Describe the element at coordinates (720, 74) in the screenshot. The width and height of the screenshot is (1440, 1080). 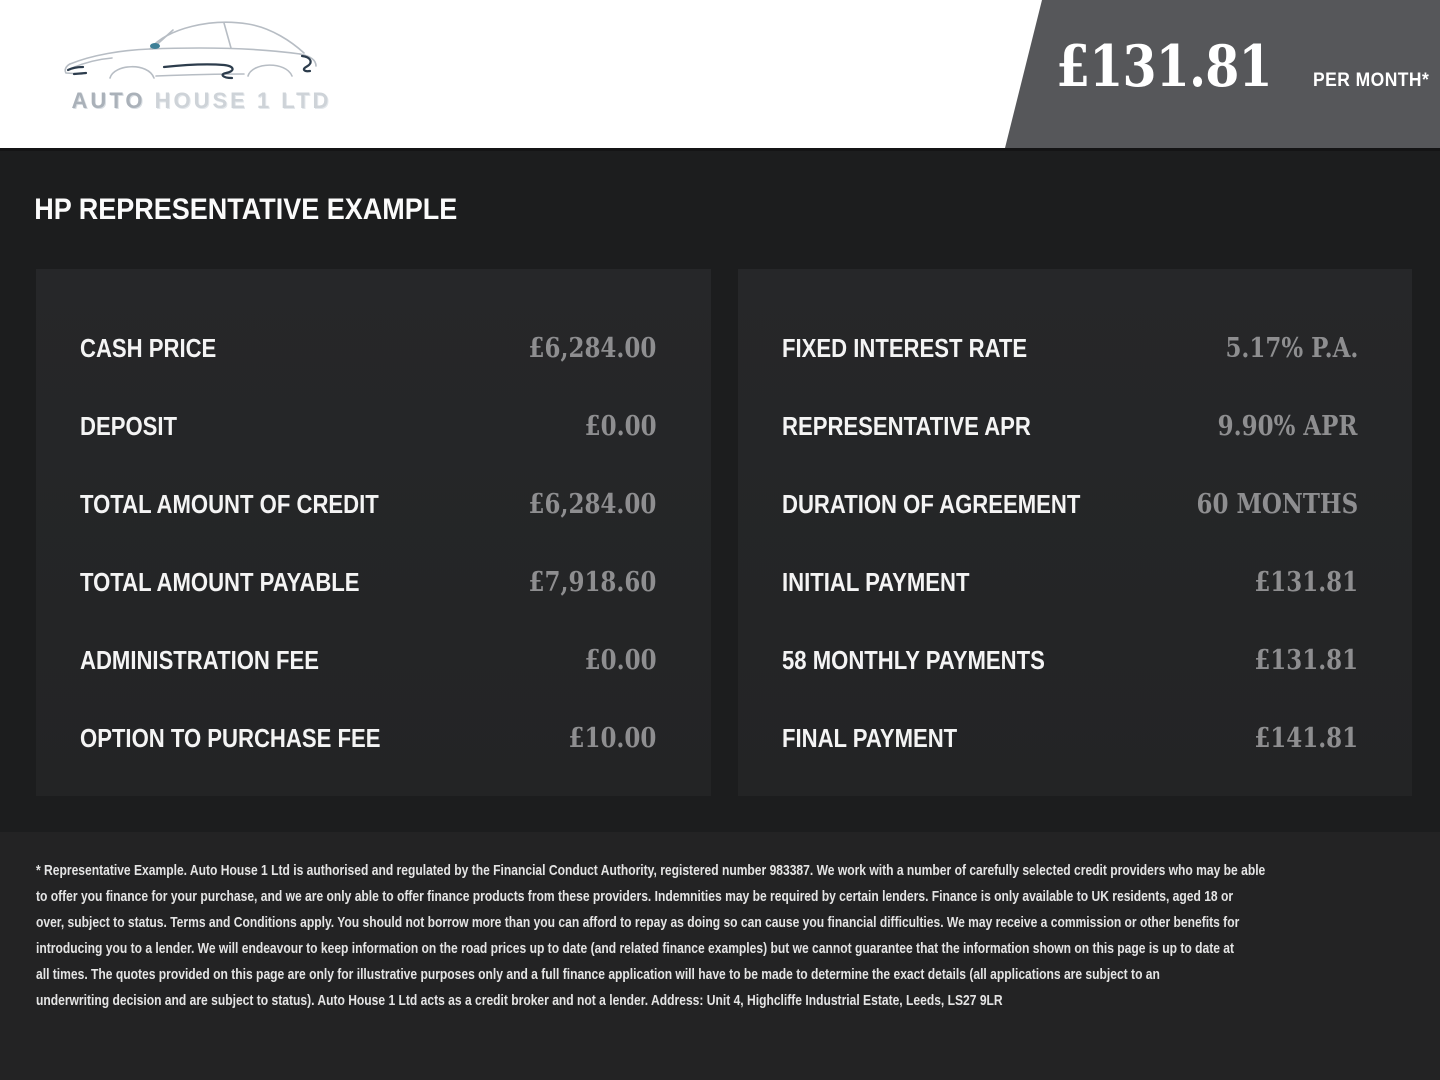
I see `page-header: AUTO HOUSE 1 LTD £131.81 PER MONTH*` at that location.